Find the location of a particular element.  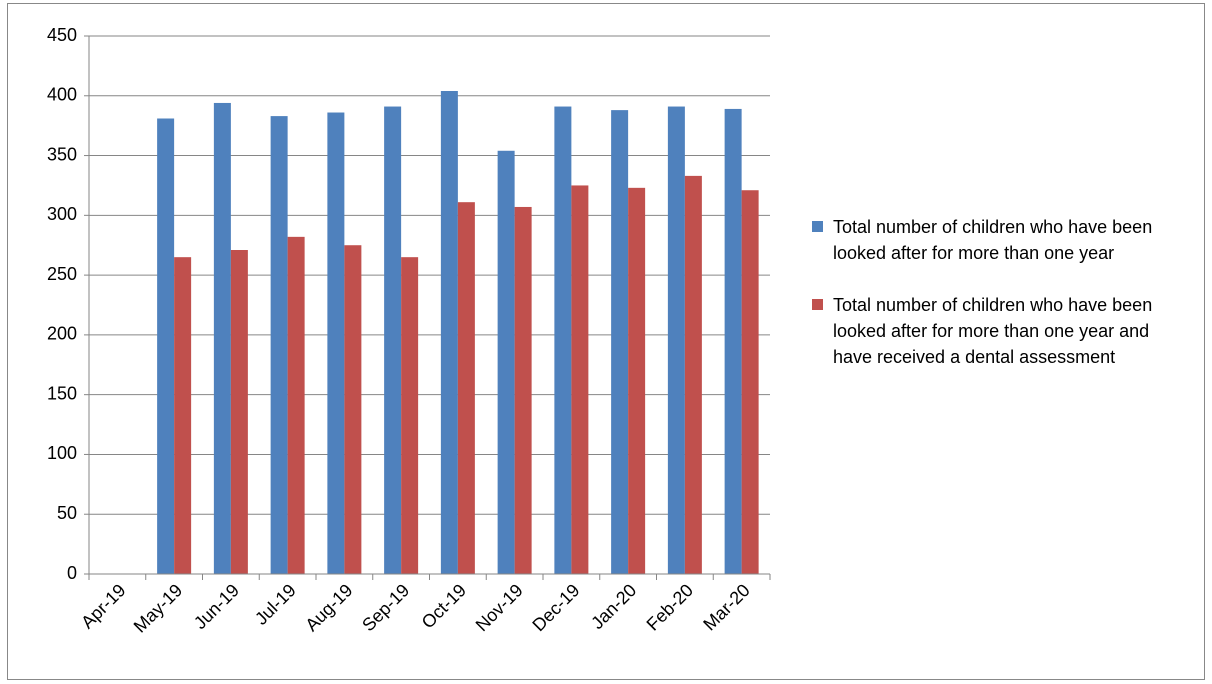

x-tick-label: May-19 is located at coordinates (158, 608).